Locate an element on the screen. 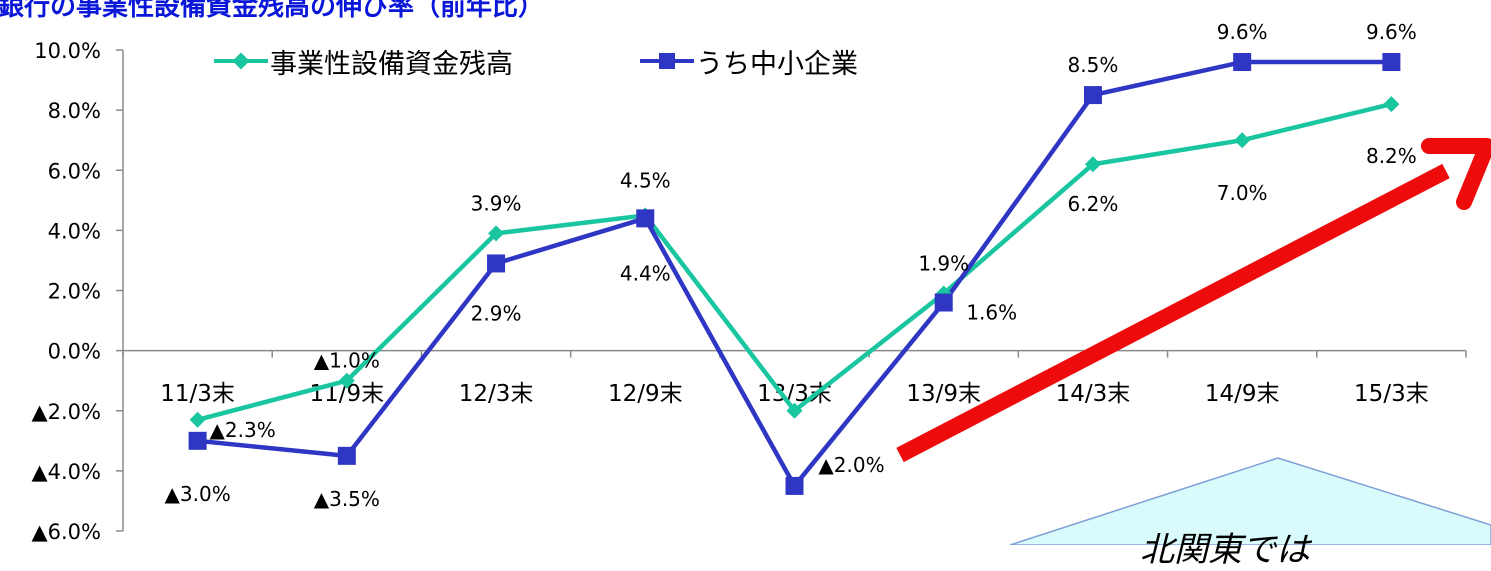 This screenshot has height=571, width=1491. callout-box is located at coordinates (1250, 501).